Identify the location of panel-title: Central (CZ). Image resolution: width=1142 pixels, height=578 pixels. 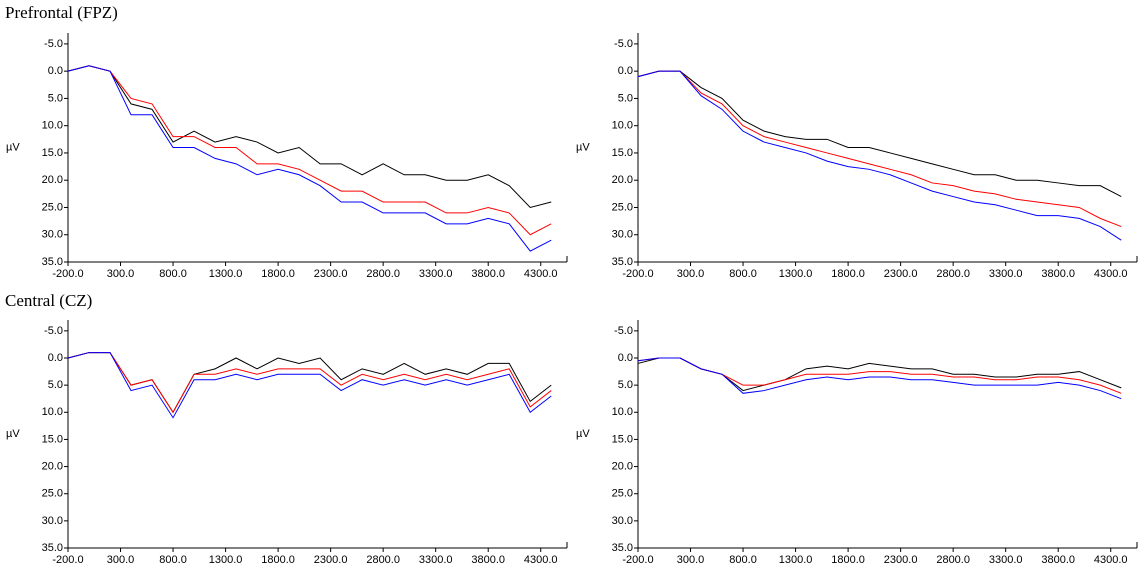
(48, 300).